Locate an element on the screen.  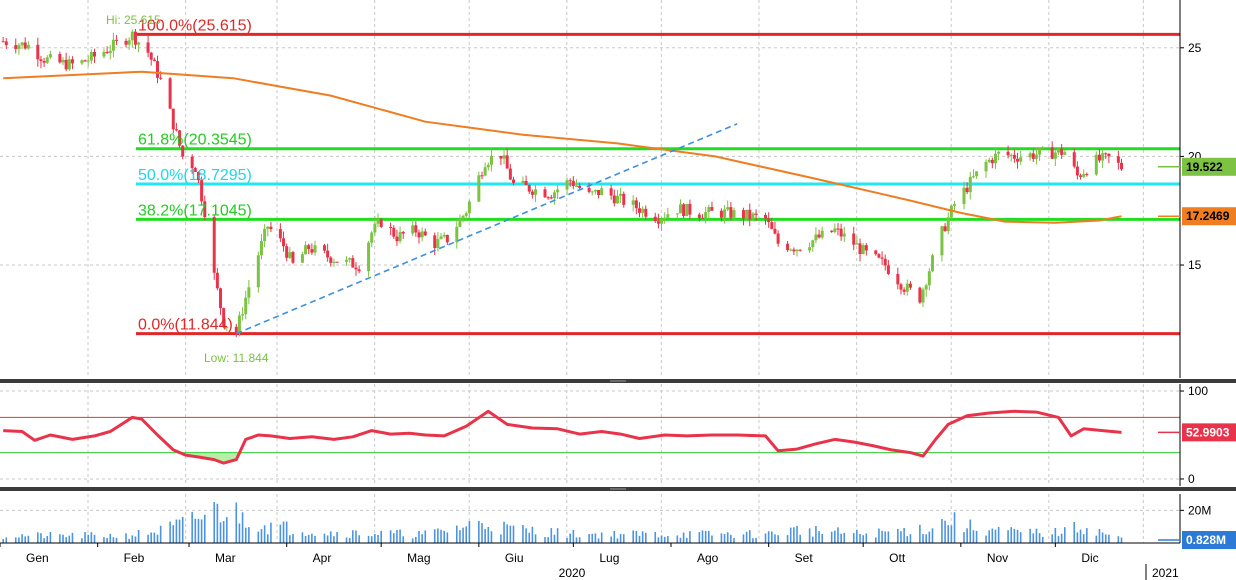
volume-axis: 20M is located at coordinates (1195, 518).